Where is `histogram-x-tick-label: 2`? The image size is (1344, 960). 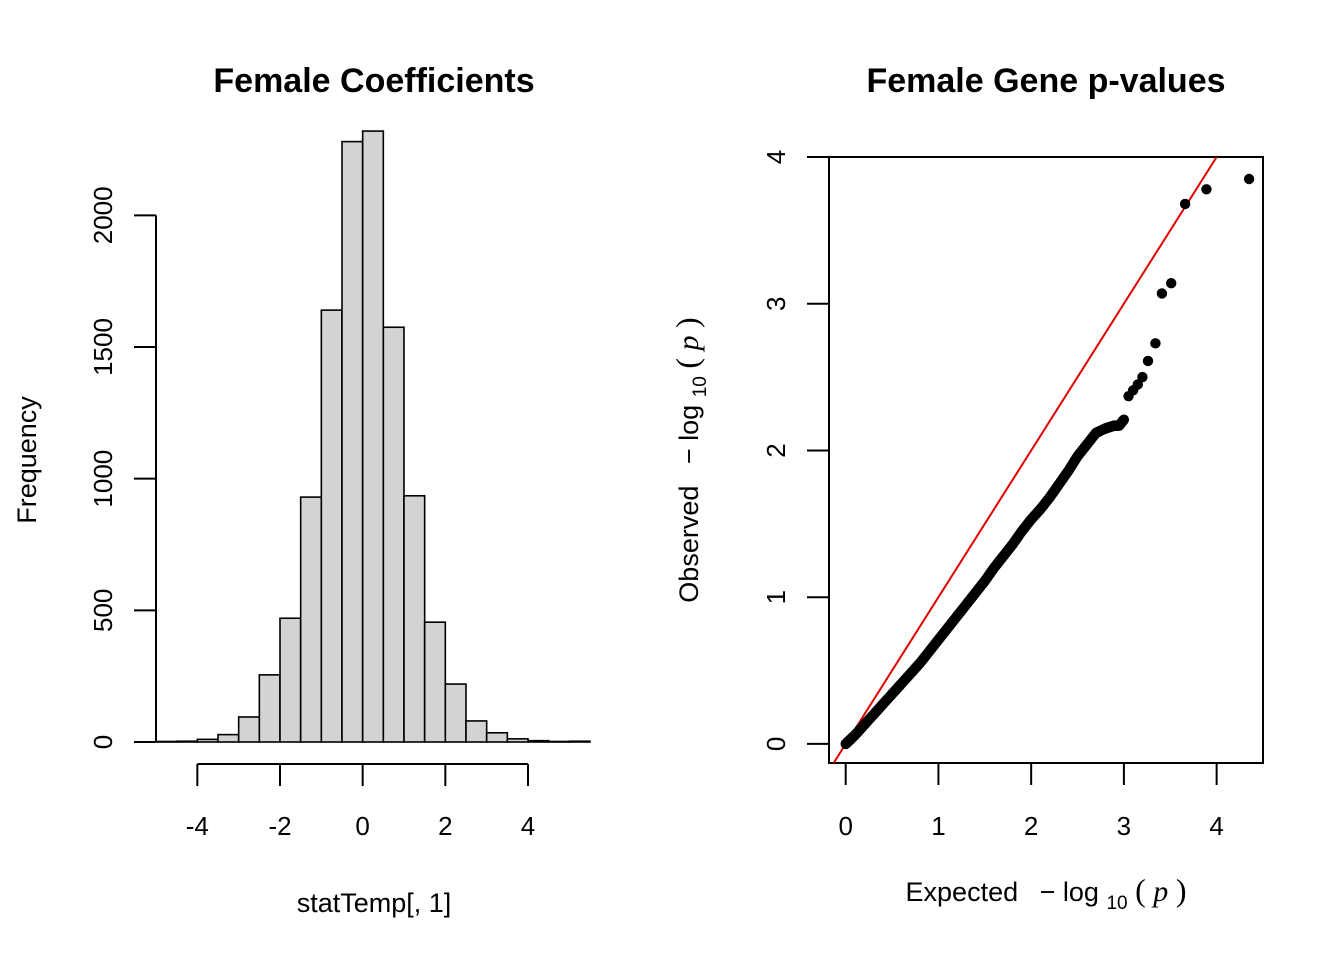 histogram-x-tick-label: 2 is located at coordinates (445, 826).